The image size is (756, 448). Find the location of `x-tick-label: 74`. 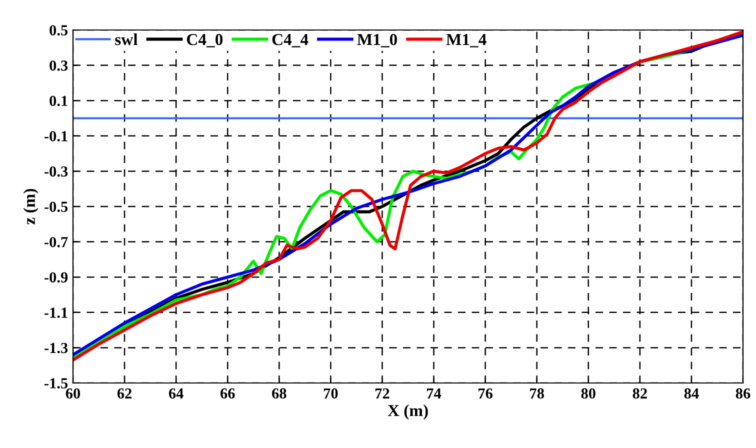

x-tick-label: 74 is located at coordinates (434, 393).